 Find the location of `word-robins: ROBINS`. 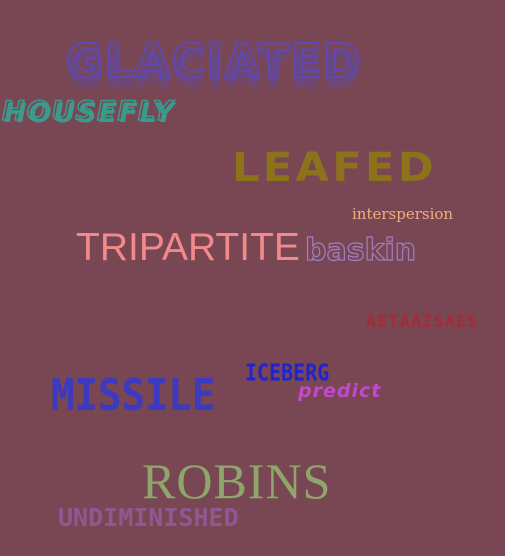

word-robins: ROBINS is located at coordinates (237, 481).